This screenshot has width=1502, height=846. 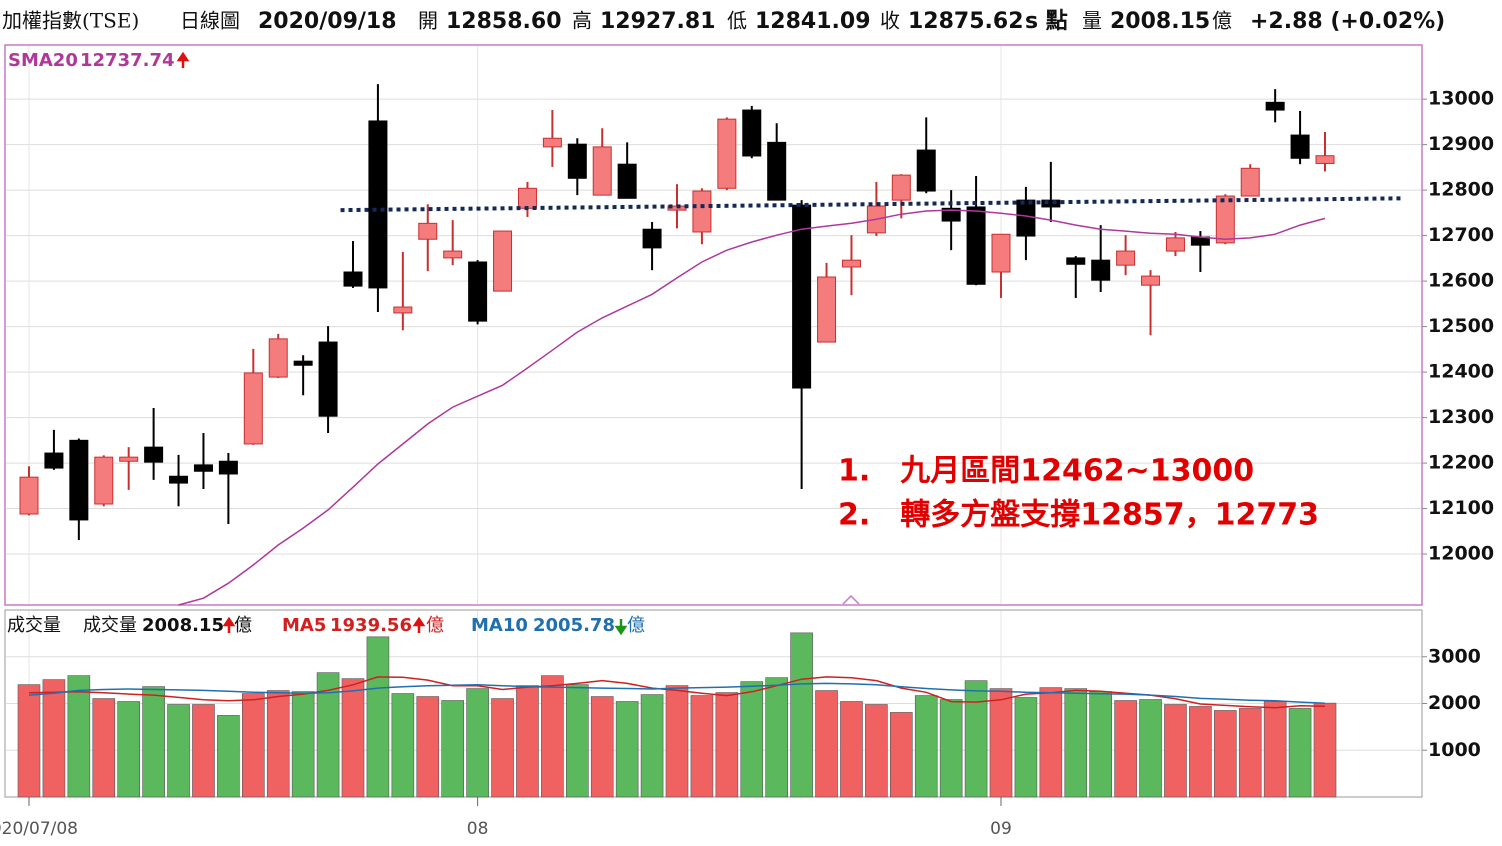 What do you see at coordinates (127, 60) in the screenshot?
I see `legend-value: 12737.74` at bounding box center [127, 60].